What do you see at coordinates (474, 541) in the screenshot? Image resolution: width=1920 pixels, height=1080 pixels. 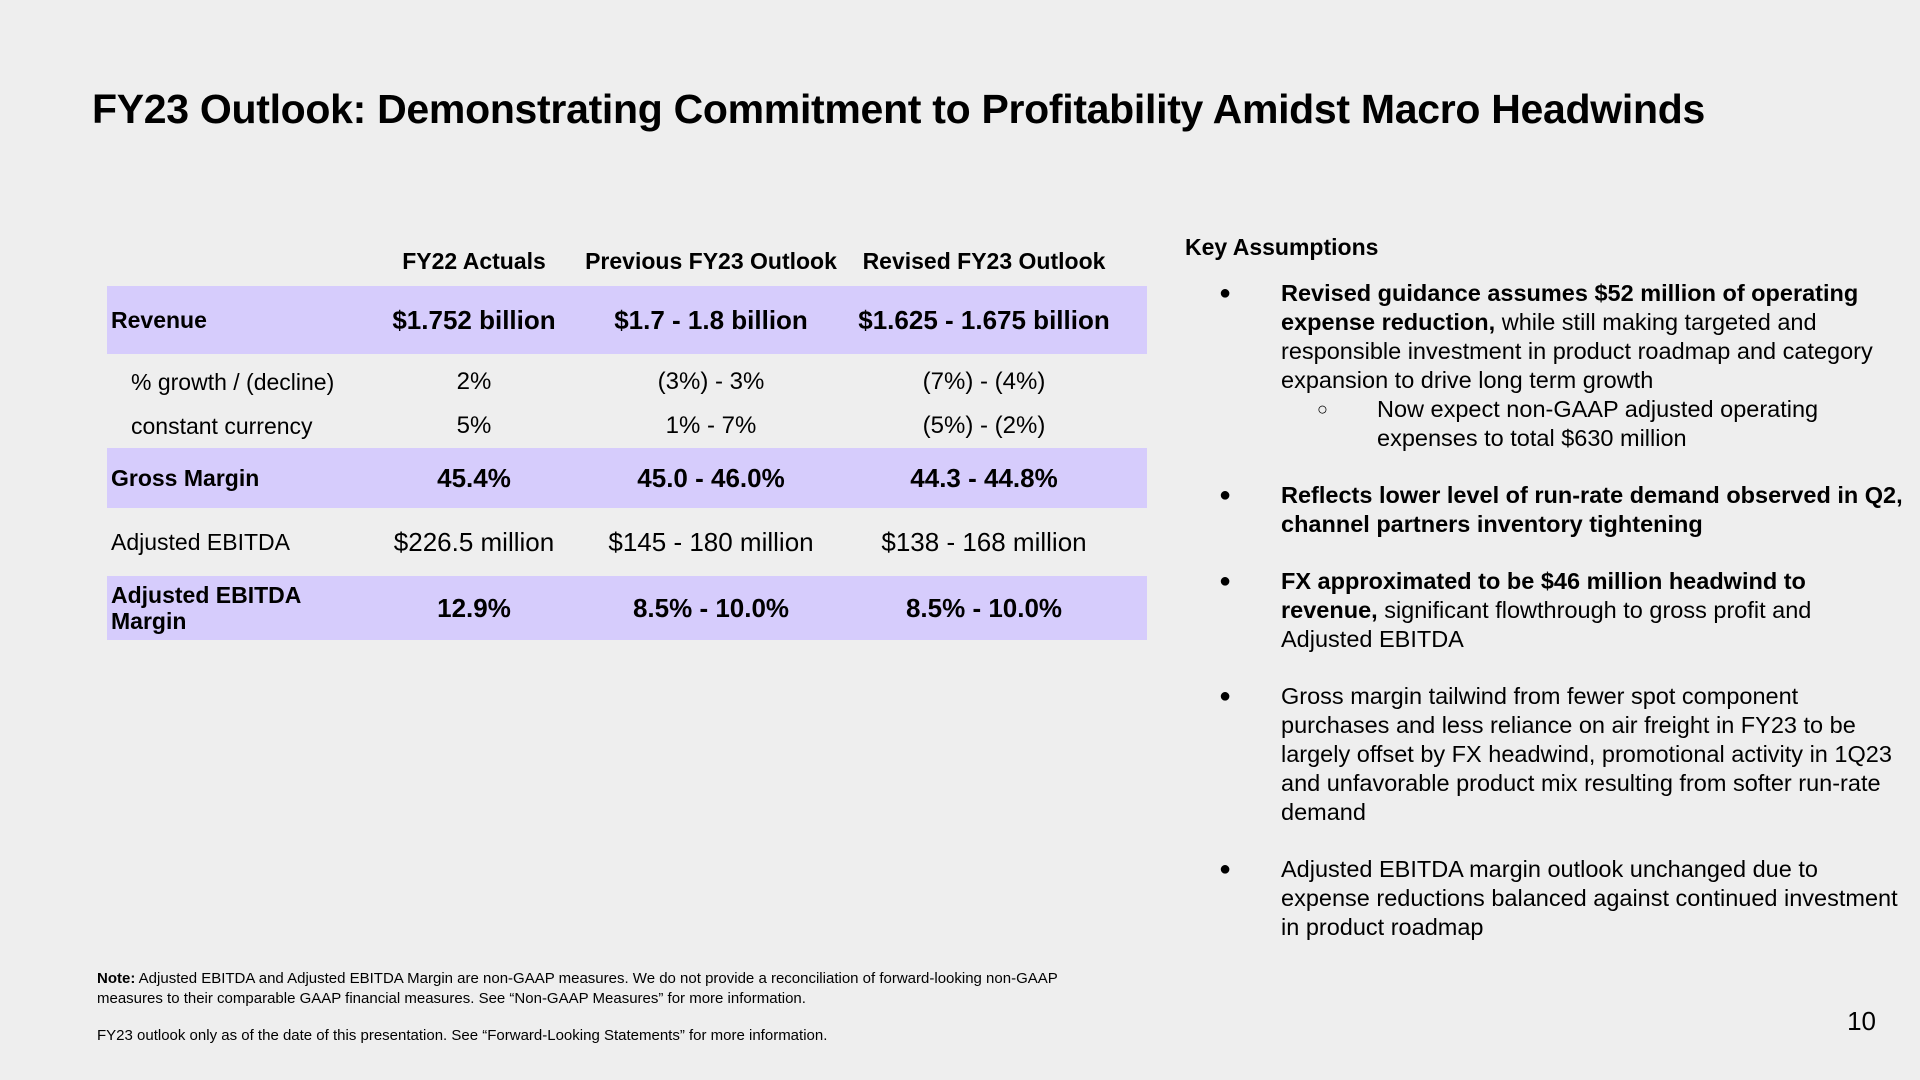 I see `cell-fy22: $226.5 million` at bounding box center [474, 541].